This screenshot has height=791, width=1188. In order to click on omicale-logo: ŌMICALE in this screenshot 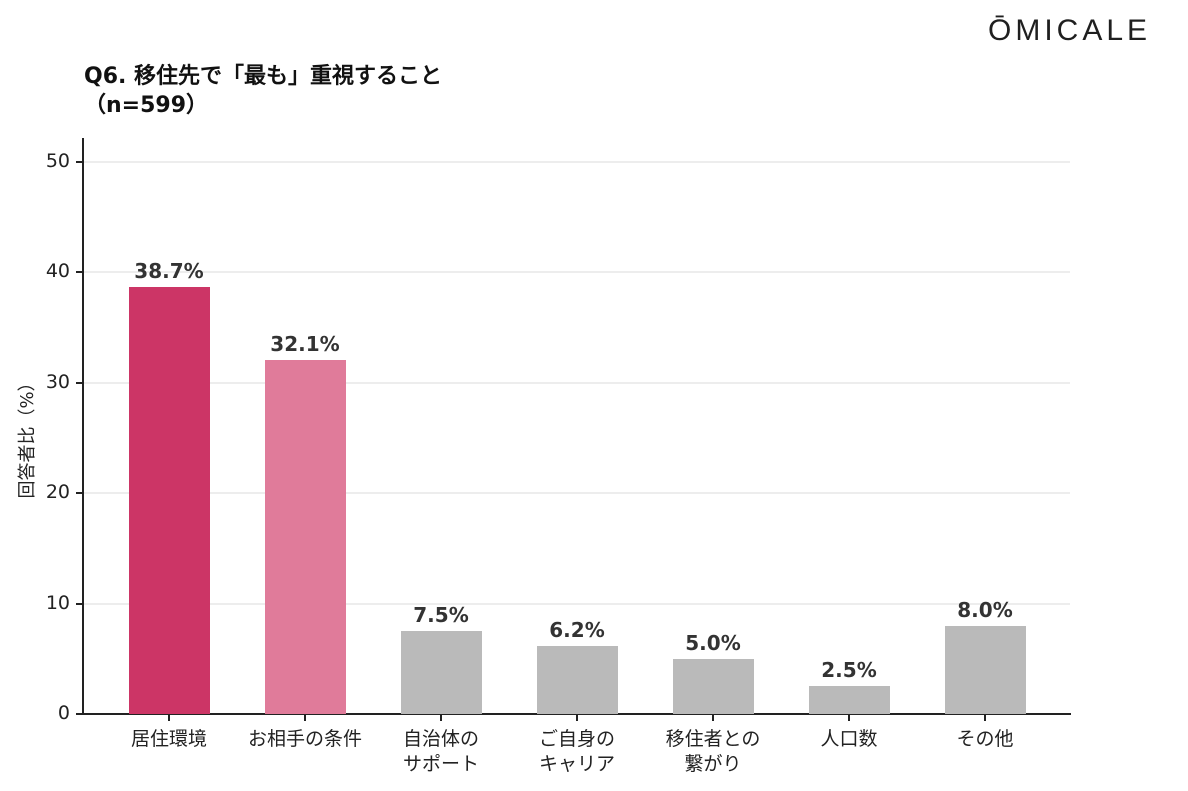, I will do `click(1070, 30)`.